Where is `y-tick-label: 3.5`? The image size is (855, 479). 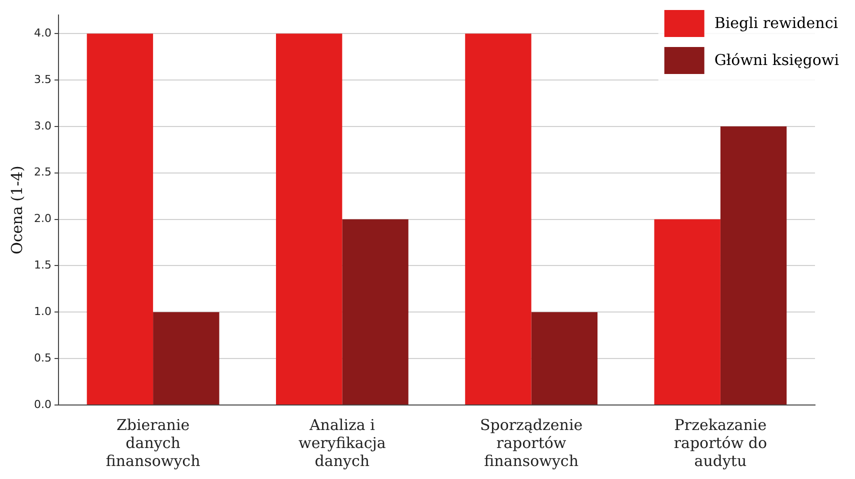 y-tick-label: 3.5 is located at coordinates (43, 79).